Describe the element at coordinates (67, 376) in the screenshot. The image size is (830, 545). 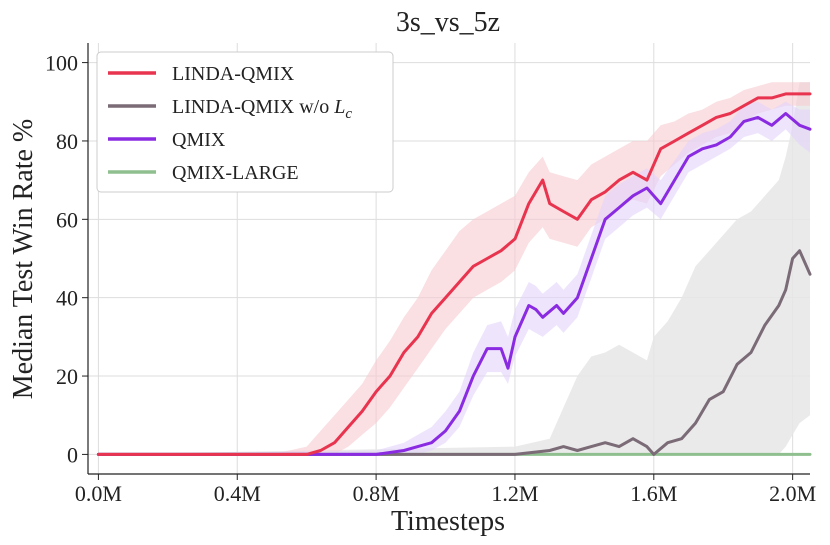
I see `y-tick-label: 20` at that location.